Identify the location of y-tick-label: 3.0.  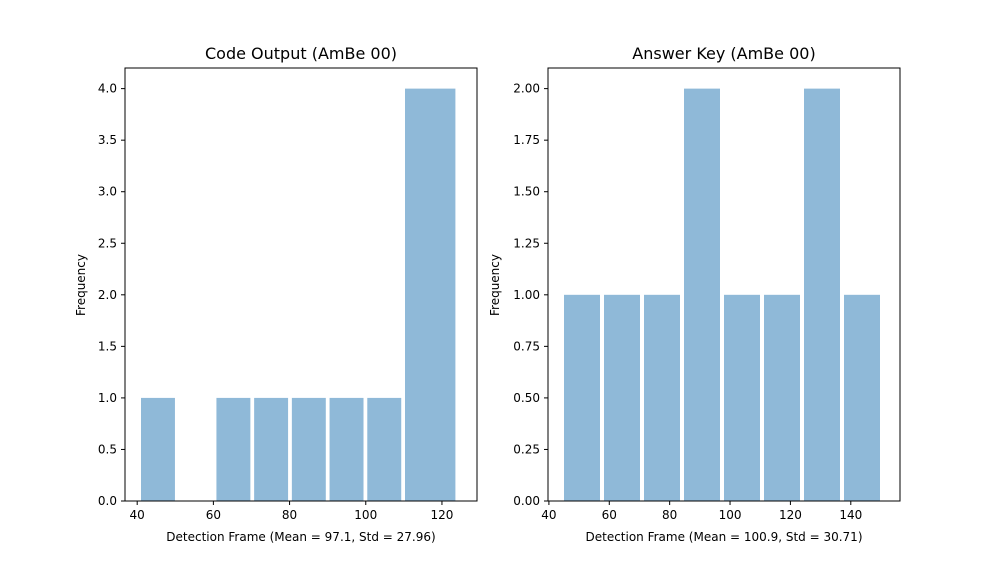
(107, 192).